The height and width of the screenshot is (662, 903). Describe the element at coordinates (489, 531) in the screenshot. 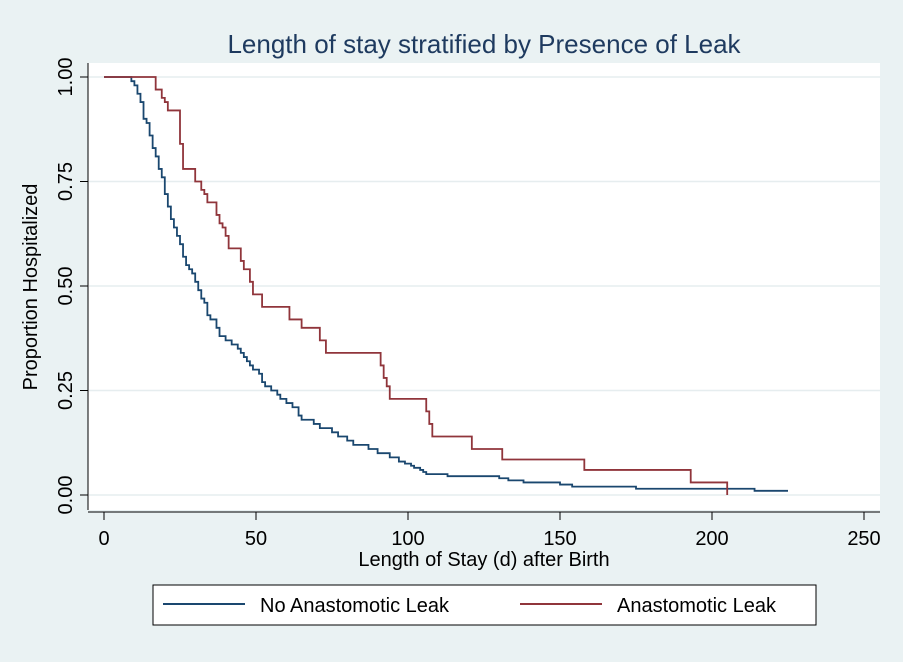

I see `x-ticks: 0 50 100 150 200 250` at that location.